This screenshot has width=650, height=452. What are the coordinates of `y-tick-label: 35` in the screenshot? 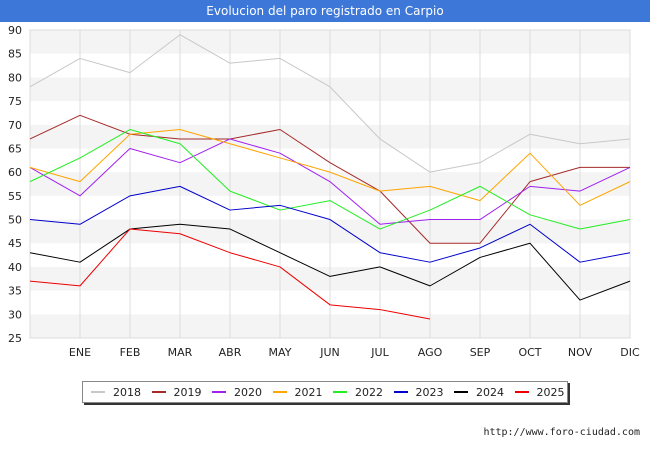 It's located at (15, 291).